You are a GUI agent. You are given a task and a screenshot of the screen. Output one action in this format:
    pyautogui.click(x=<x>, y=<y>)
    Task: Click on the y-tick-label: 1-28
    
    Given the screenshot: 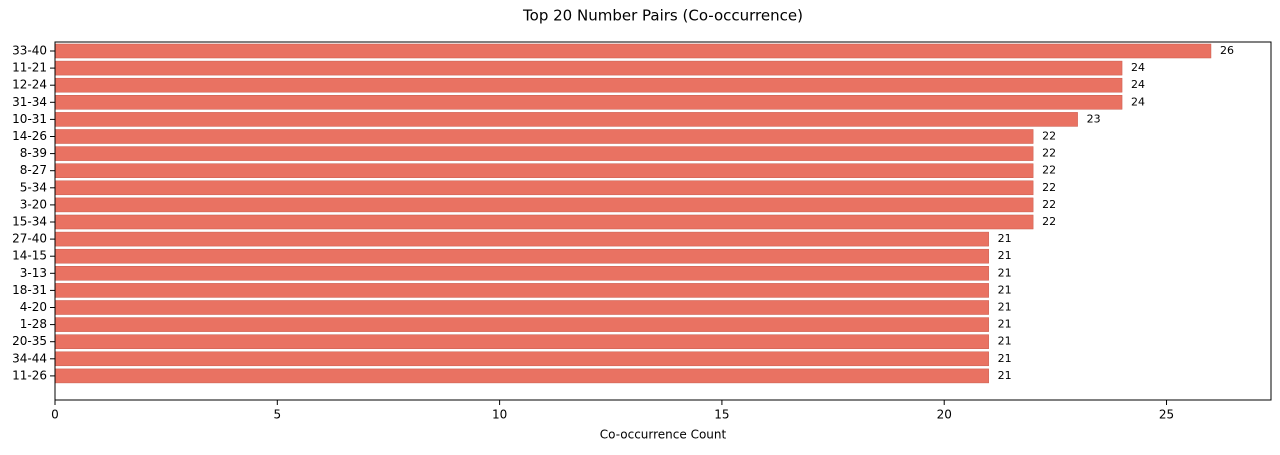 What is the action you would take?
    pyautogui.click(x=33, y=324)
    